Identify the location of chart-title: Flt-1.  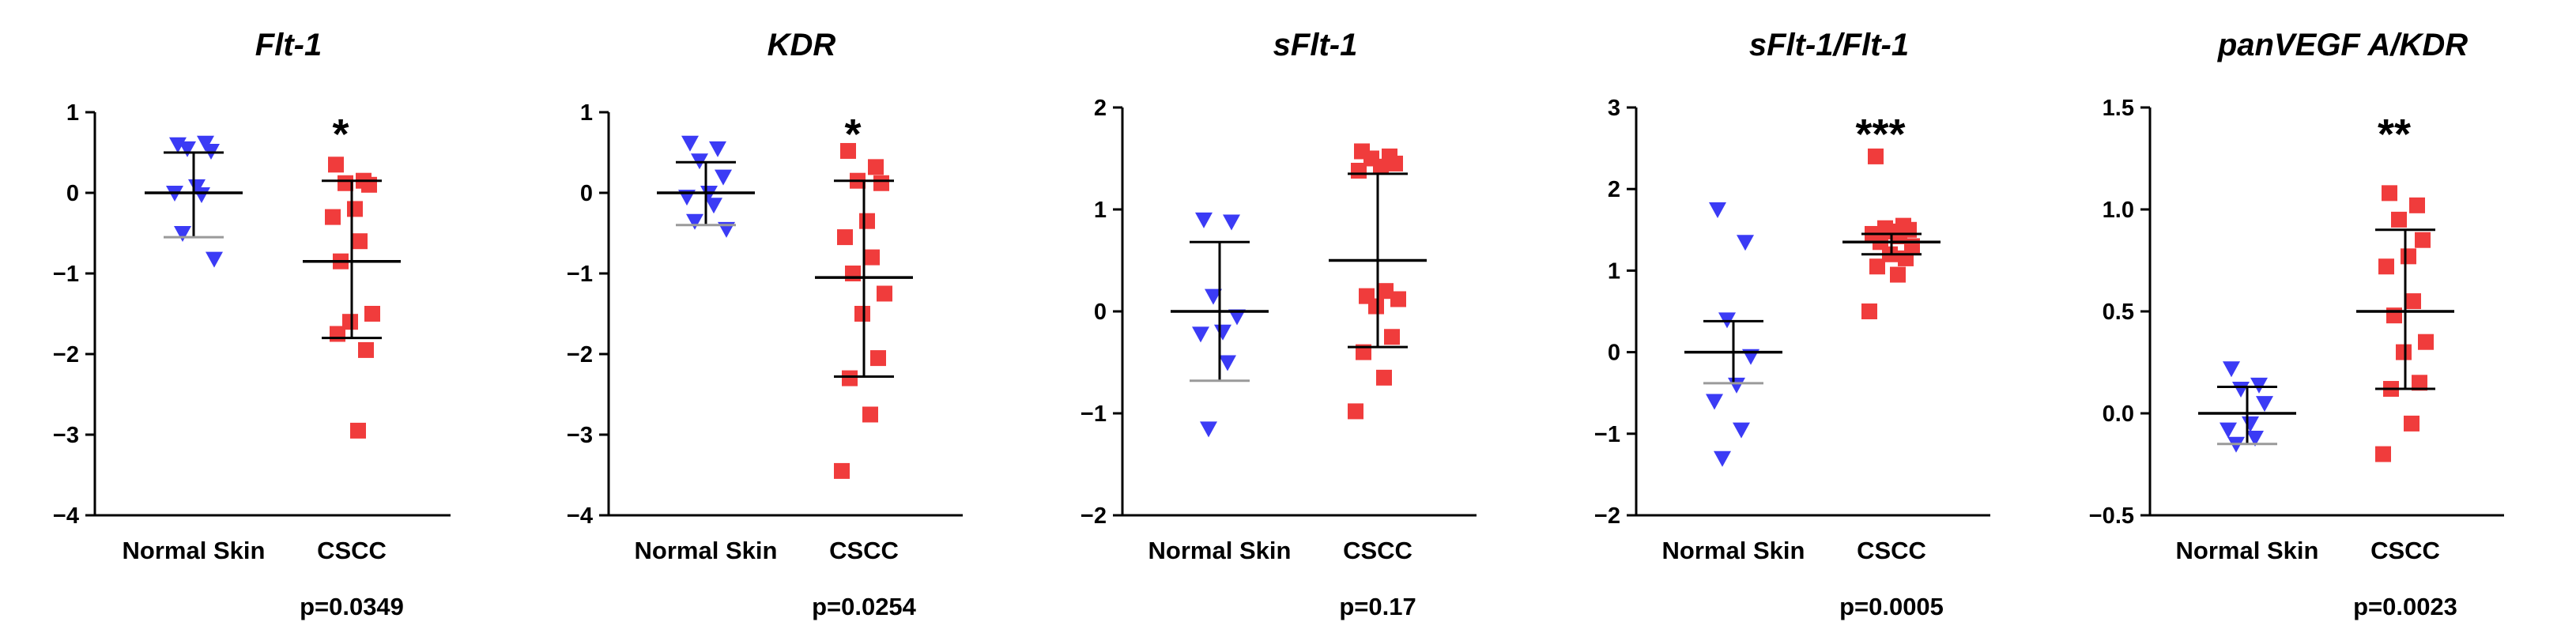
(288, 45).